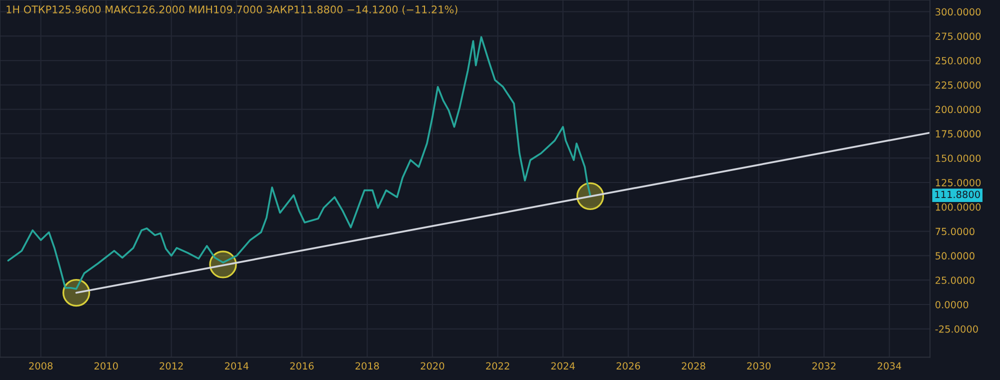 The width and height of the screenshot is (1000, 380). I want to click on x-tick-label: 2014, so click(237, 366).